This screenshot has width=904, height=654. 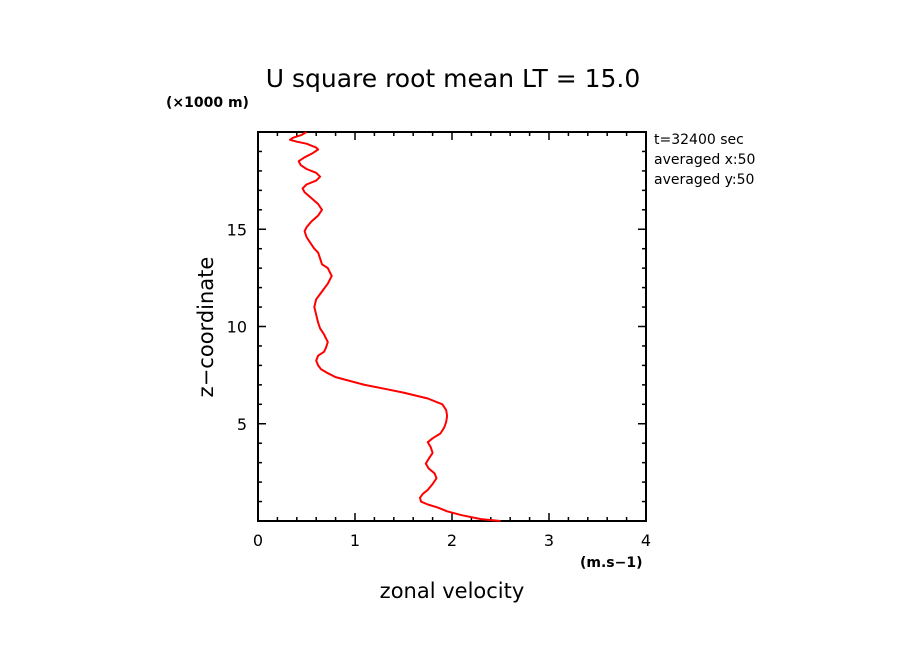 I want to click on y-tick-label: 10, so click(x=237, y=327).